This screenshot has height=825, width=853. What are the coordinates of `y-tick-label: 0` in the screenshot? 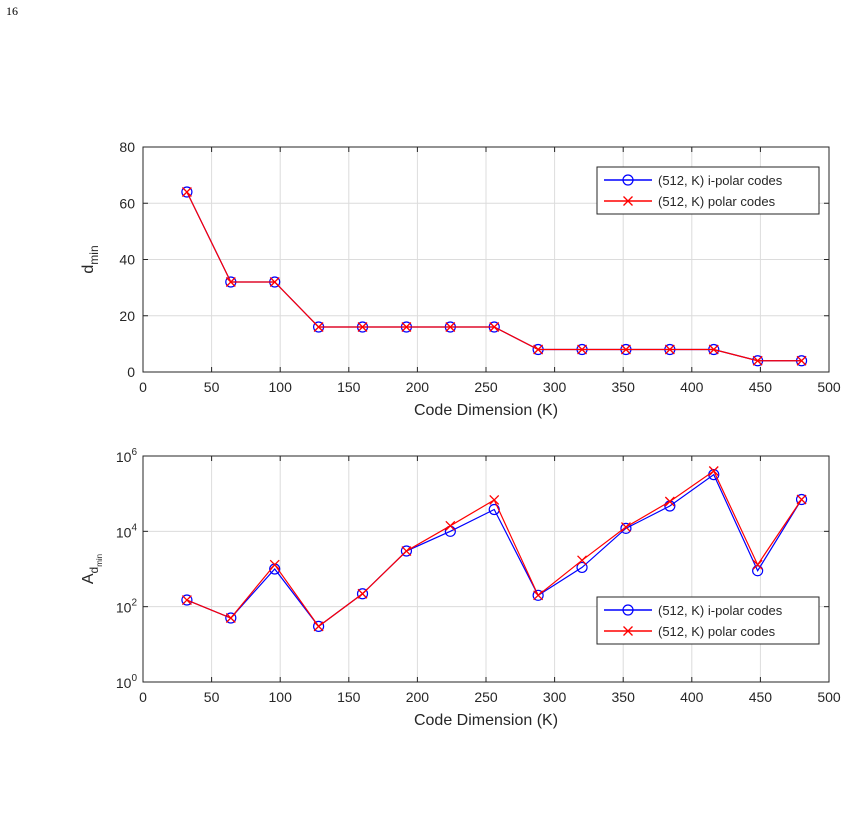 It's located at (131, 372).